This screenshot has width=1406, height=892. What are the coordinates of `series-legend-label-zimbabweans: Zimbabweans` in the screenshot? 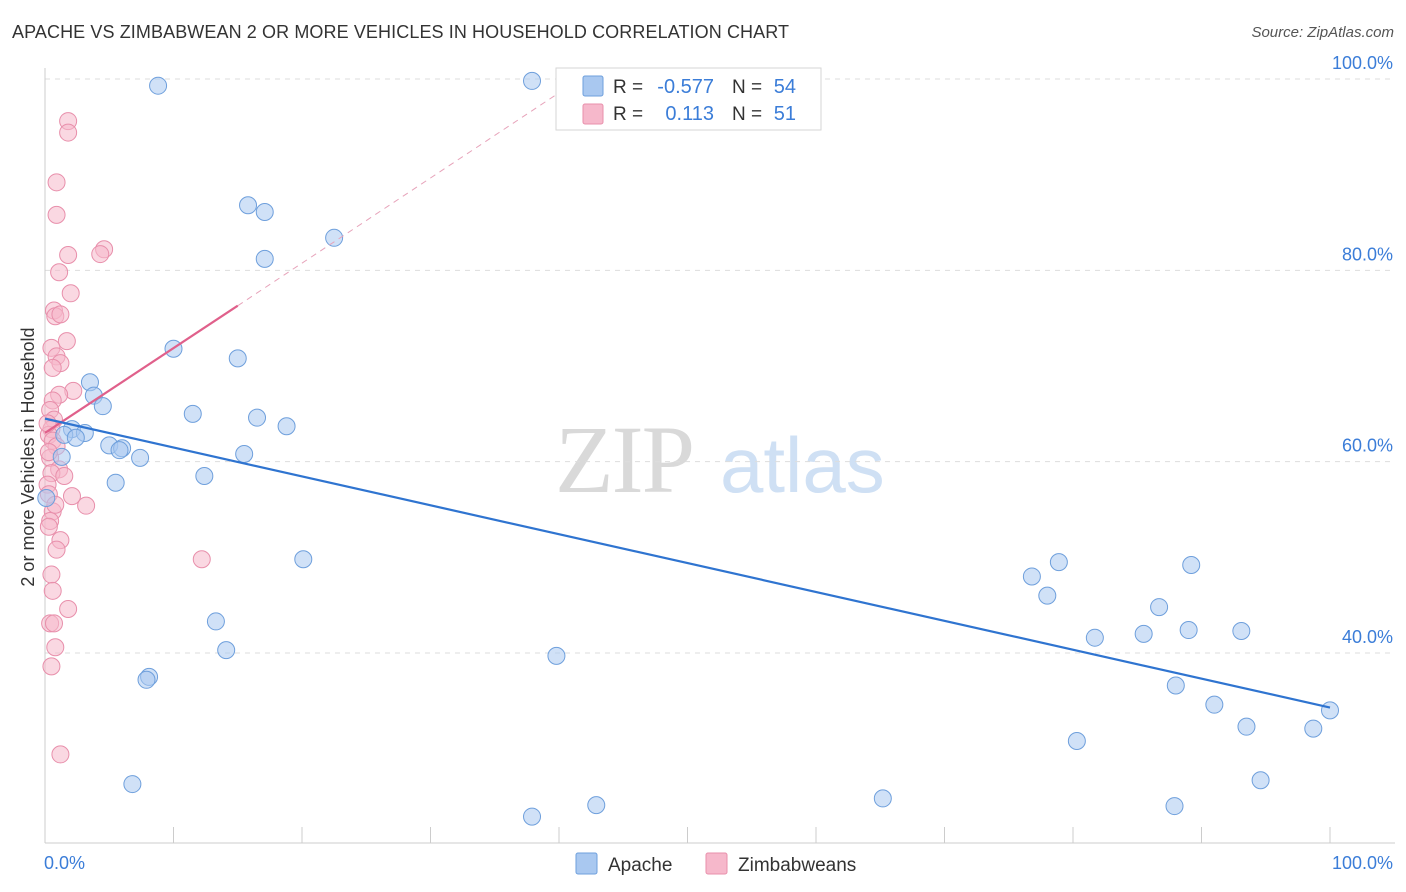 It's located at (797, 865).